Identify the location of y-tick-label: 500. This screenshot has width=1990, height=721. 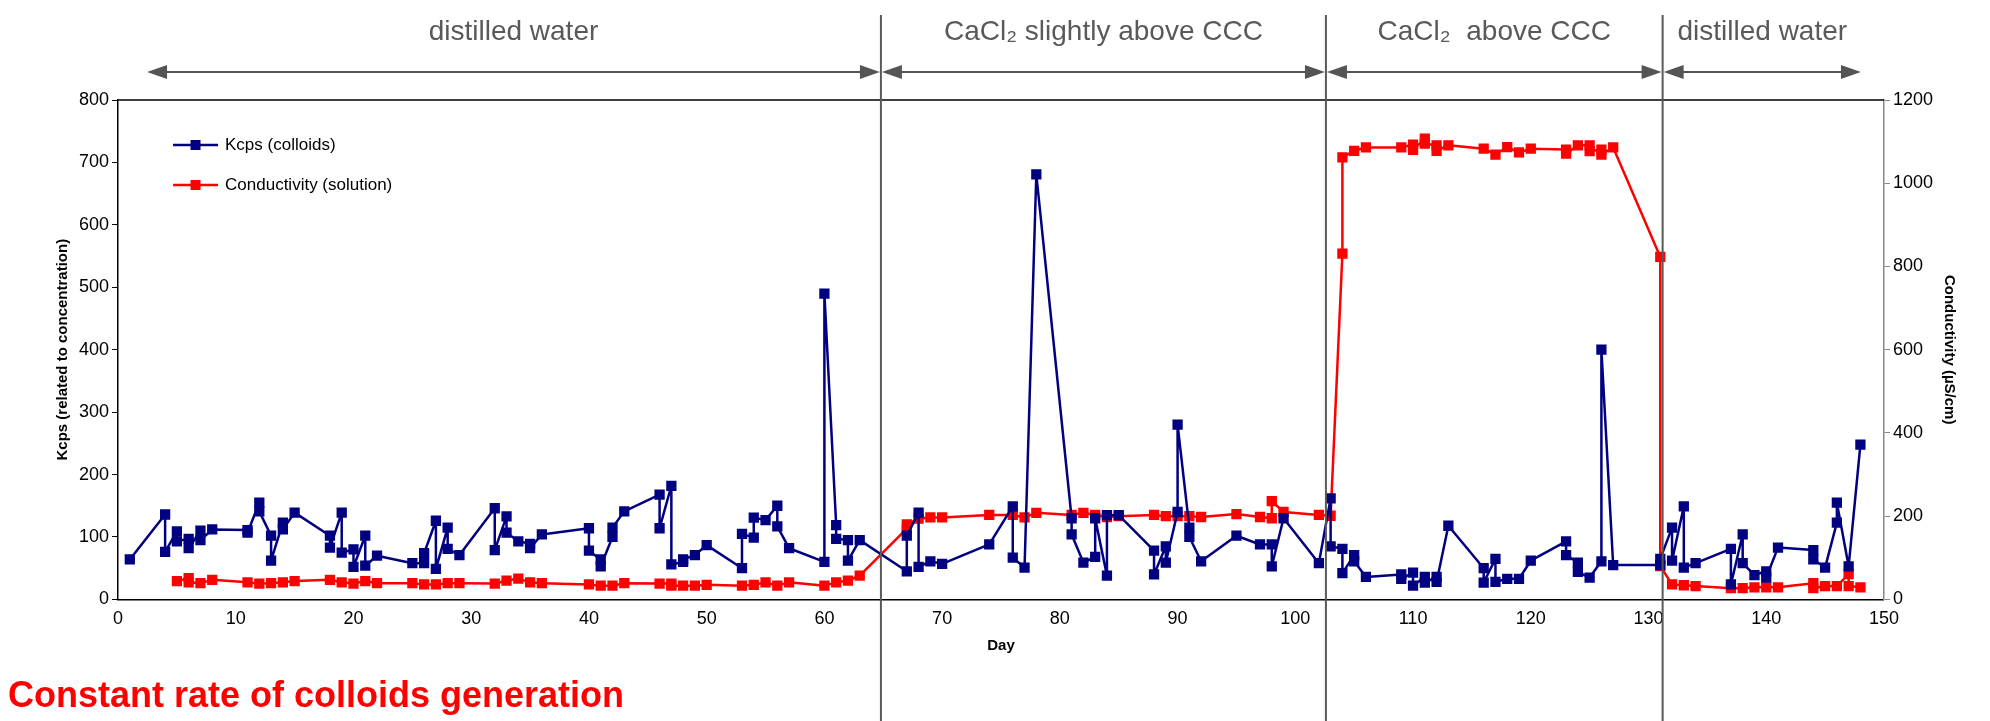
(94, 286).